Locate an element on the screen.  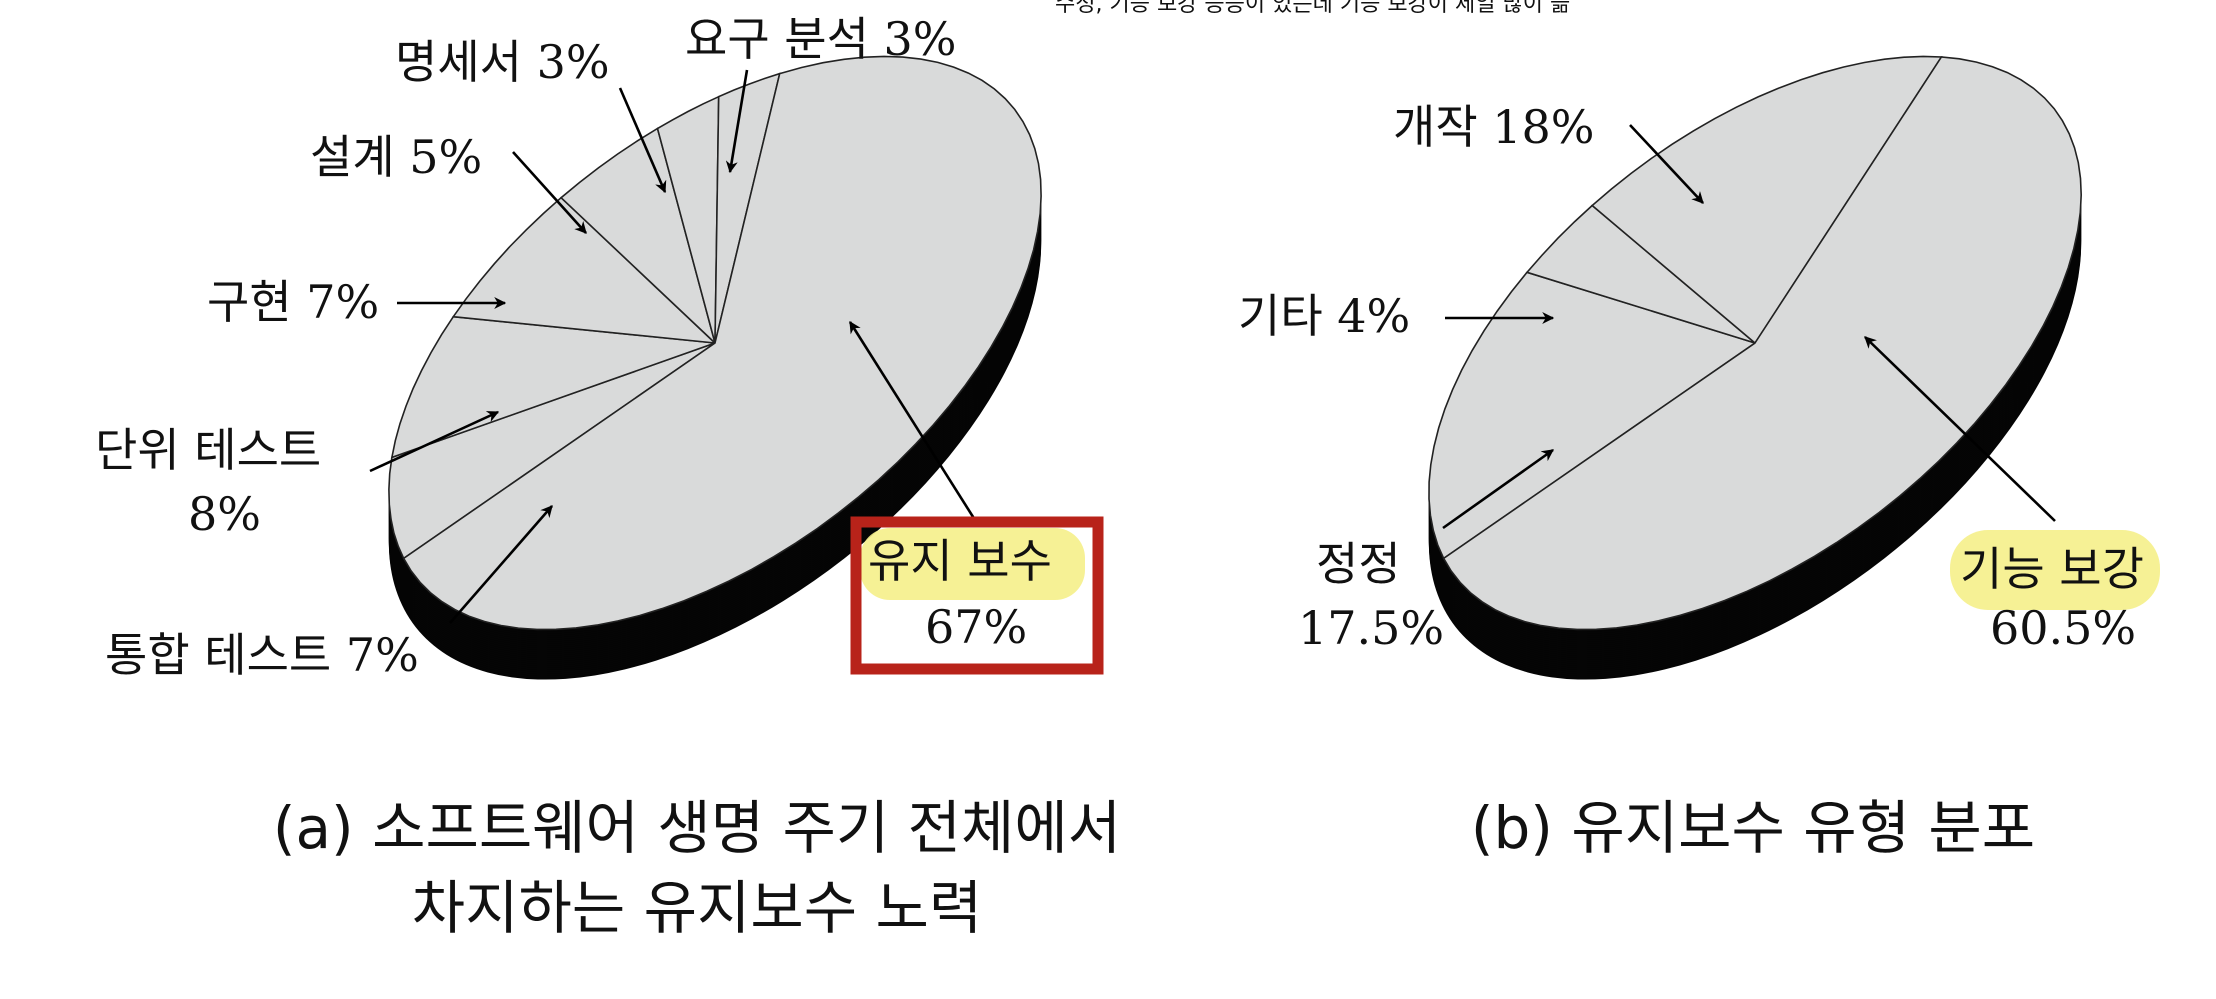
chart-b-title: (b) 유지보수 유형 분포 is located at coordinates (1753, 828).